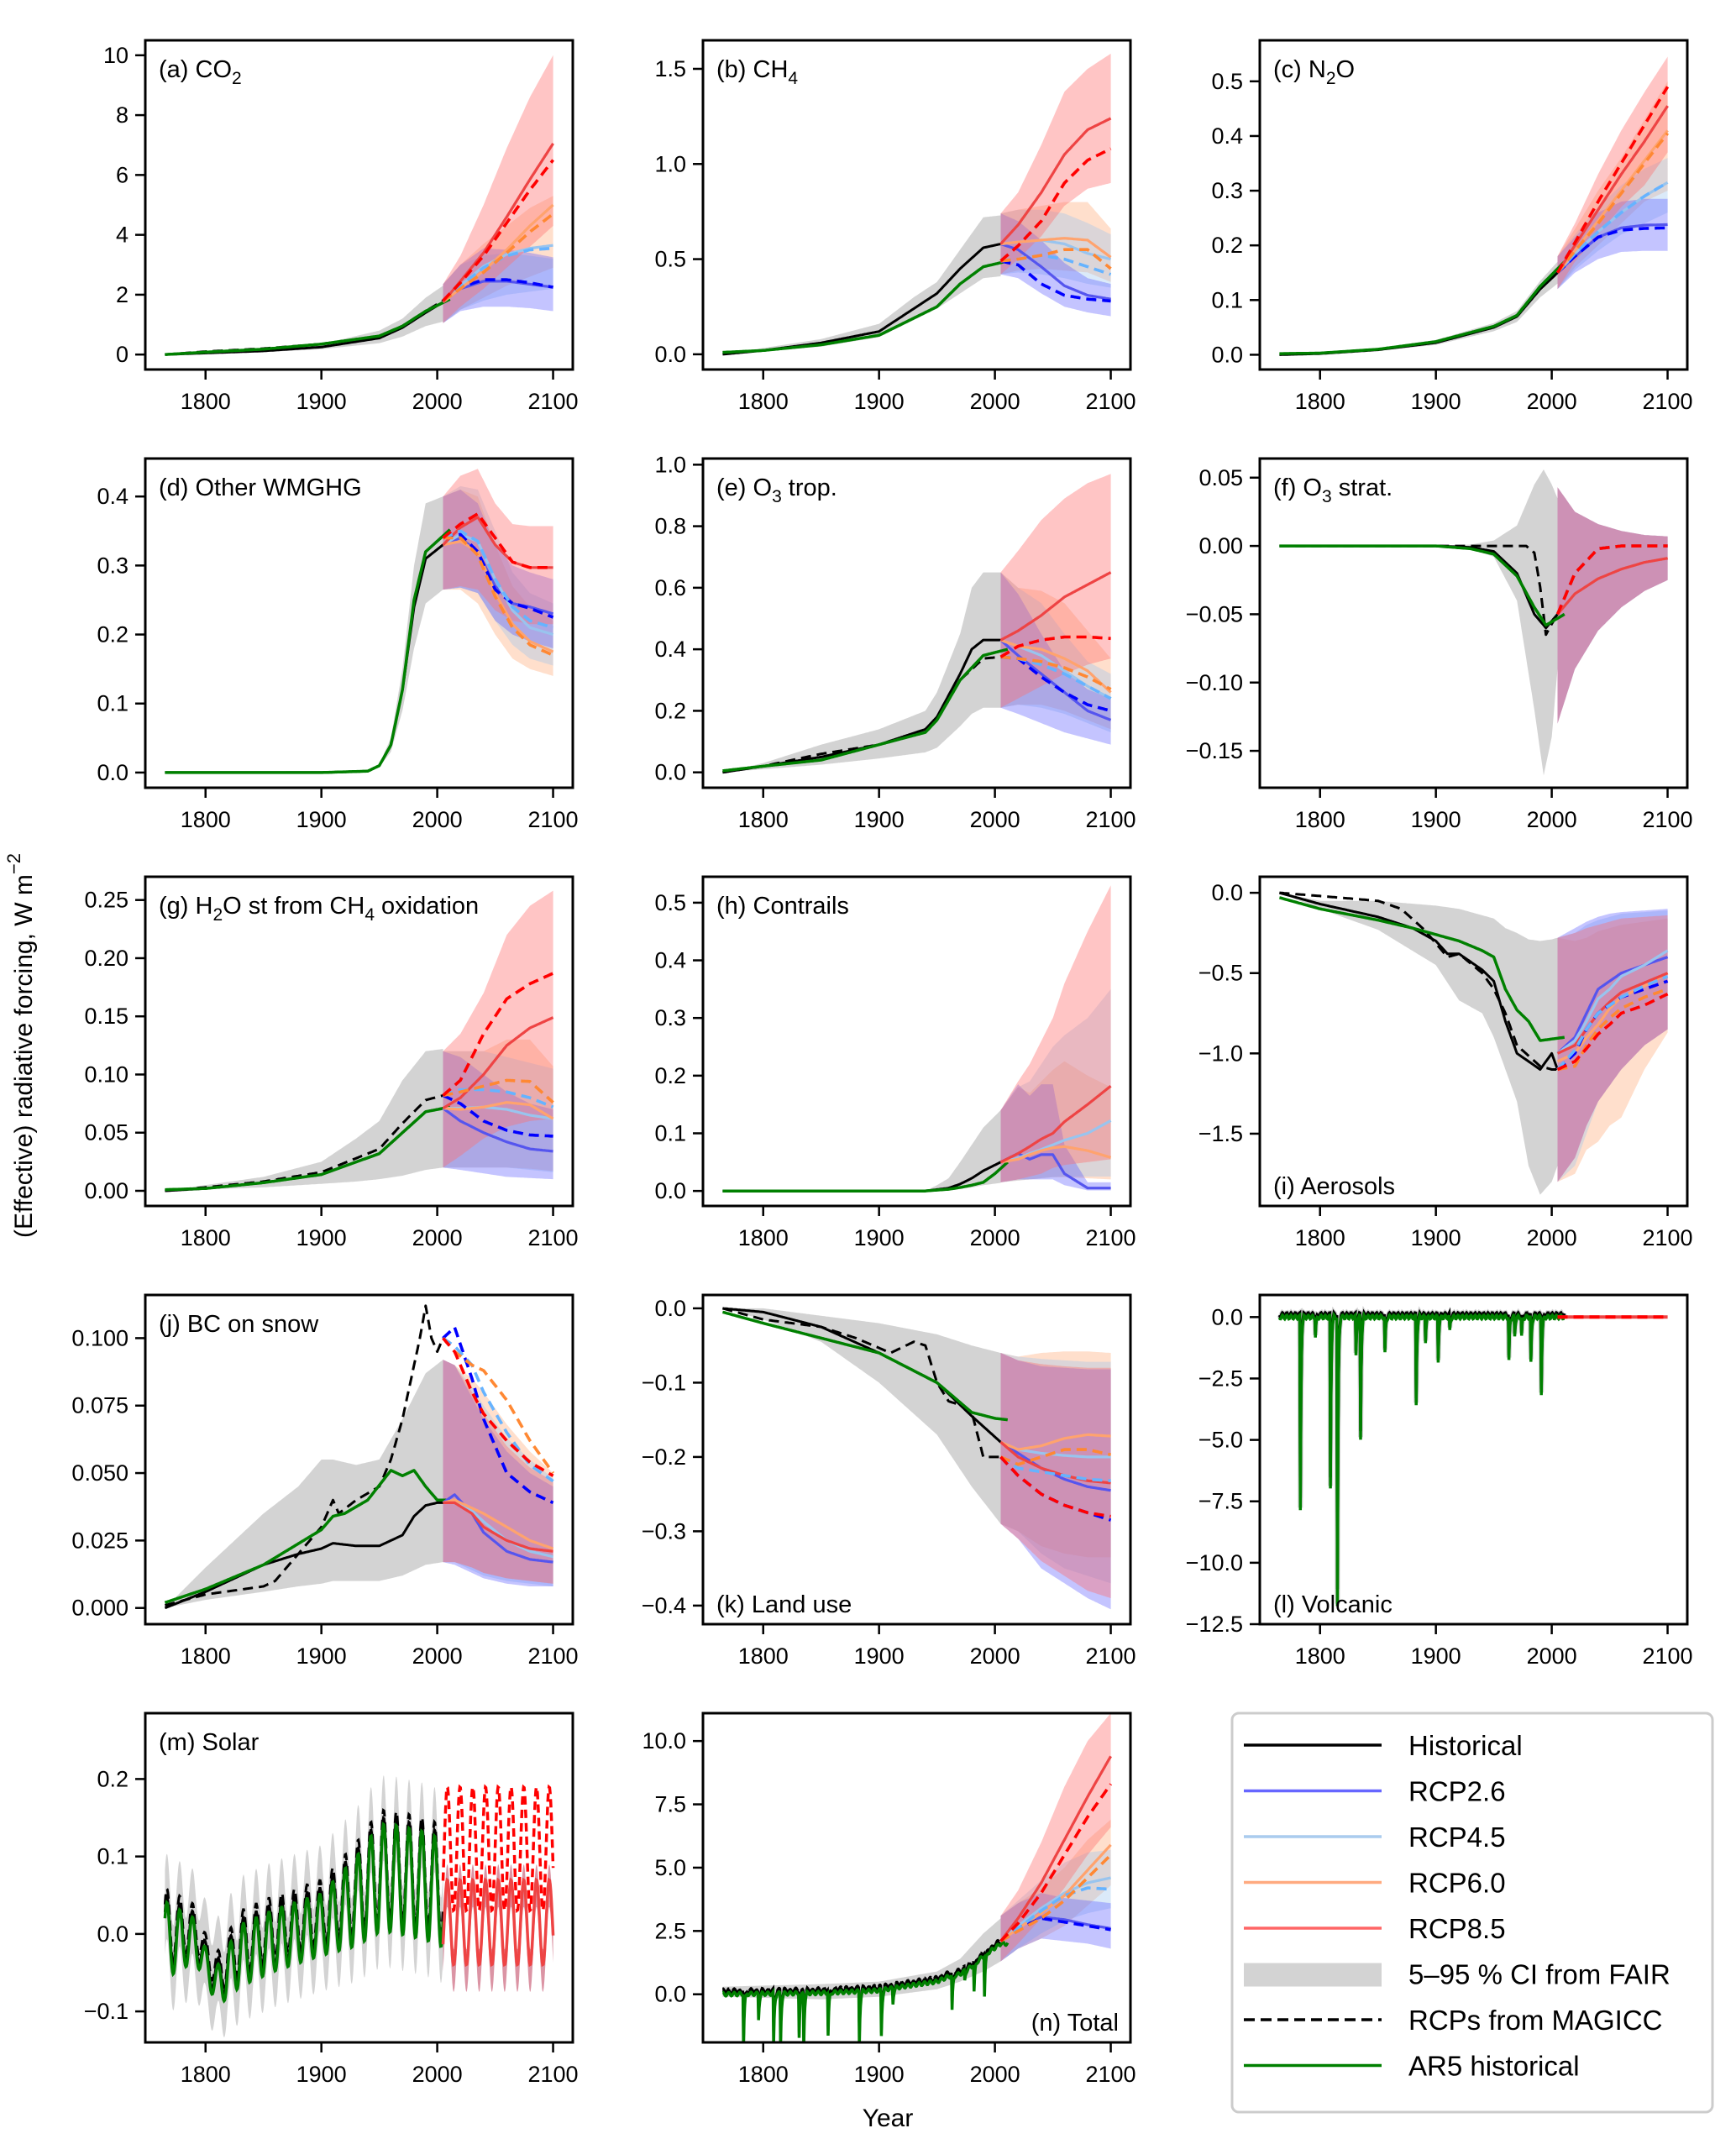 The image size is (1736, 2144). Describe the element at coordinates (1539, 1974) in the screenshot. I see `legend-label: 5–95 % CI from FAIR` at that location.